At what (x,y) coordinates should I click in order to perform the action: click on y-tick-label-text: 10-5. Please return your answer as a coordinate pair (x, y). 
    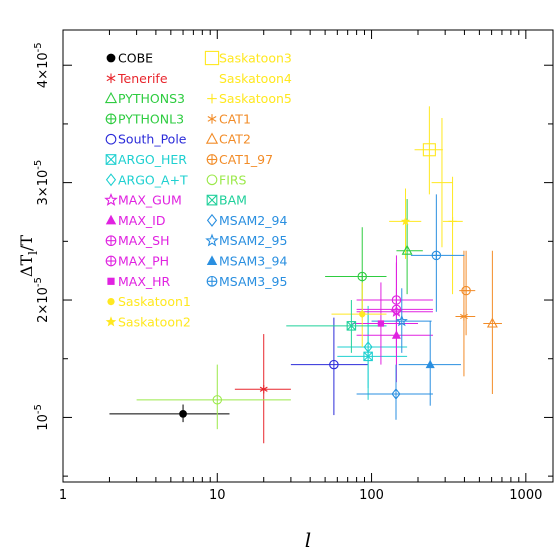
    Looking at the image, I should click on (42, 417).